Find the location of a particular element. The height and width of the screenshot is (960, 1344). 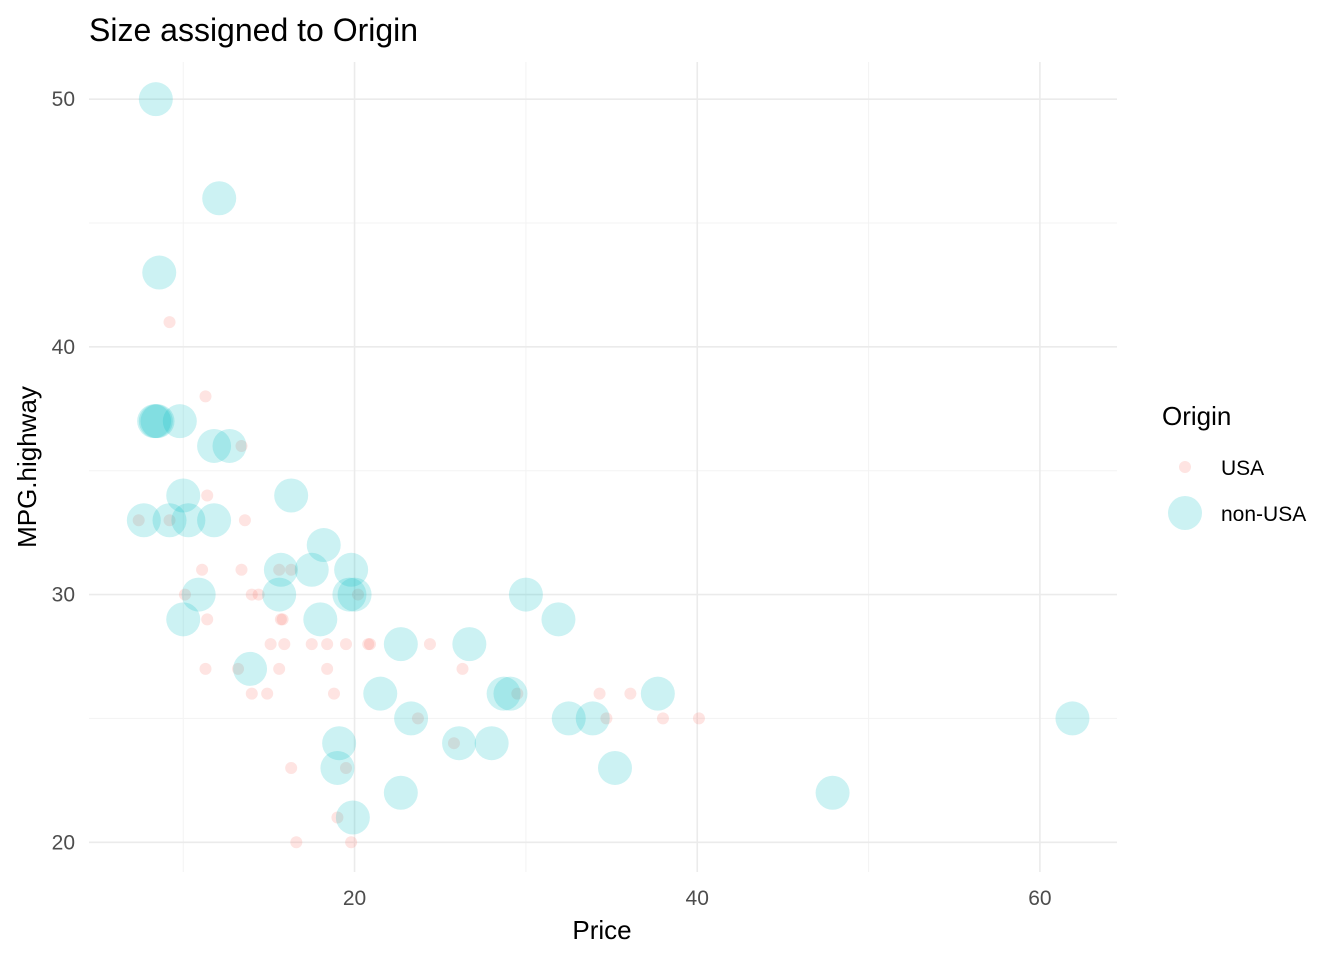

legend: Origin USA non-USA is located at coordinates (1234, 465).